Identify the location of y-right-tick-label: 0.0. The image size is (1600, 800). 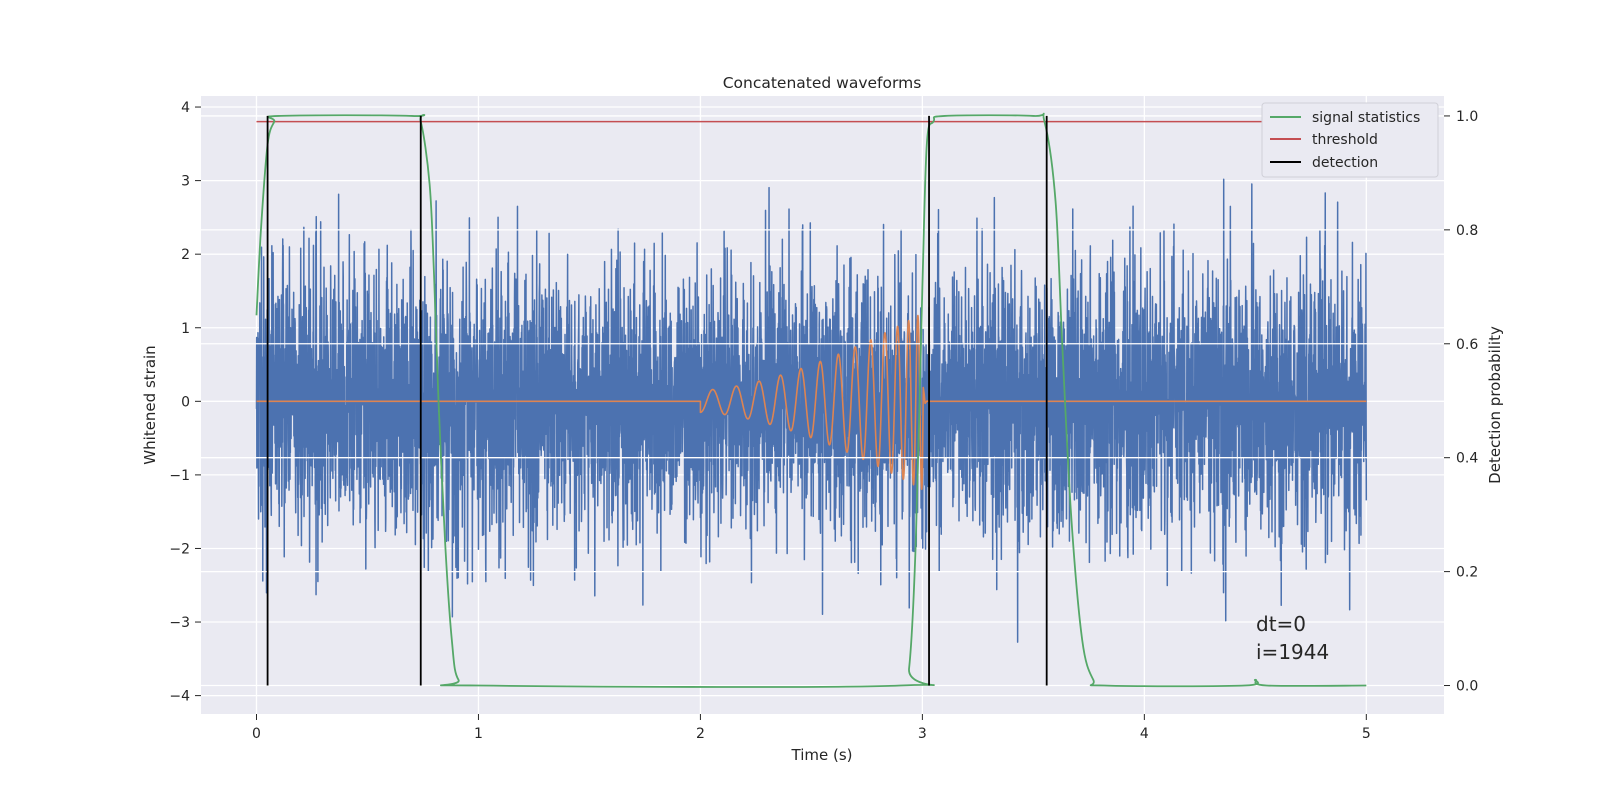
(1467, 687).